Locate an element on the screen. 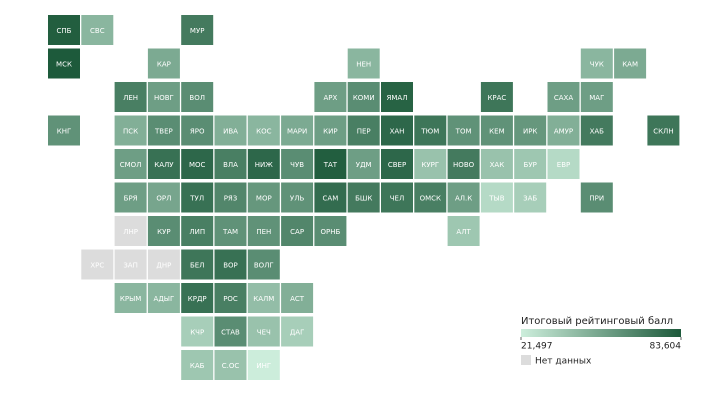 The height and width of the screenshot is (409, 720). region-label: МАРИ is located at coordinates (297, 132).